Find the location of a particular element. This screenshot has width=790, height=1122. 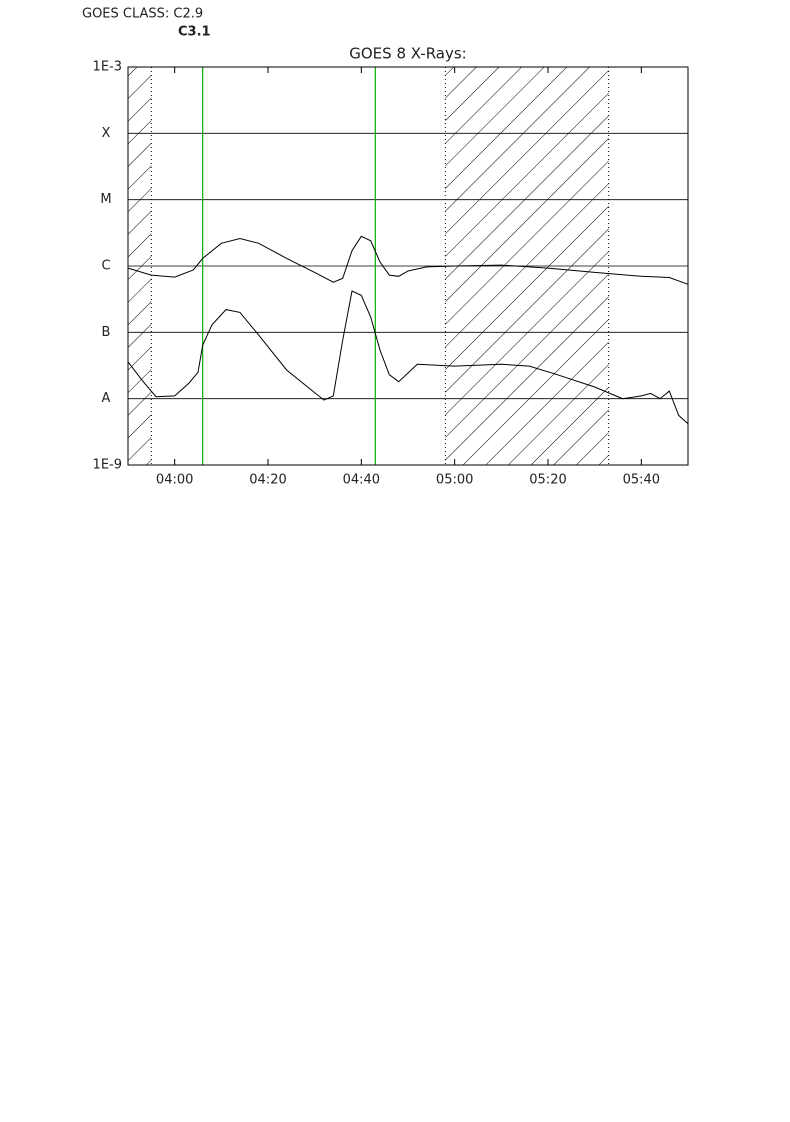

x-tick-label: 05:40 is located at coordinates (641, 480).